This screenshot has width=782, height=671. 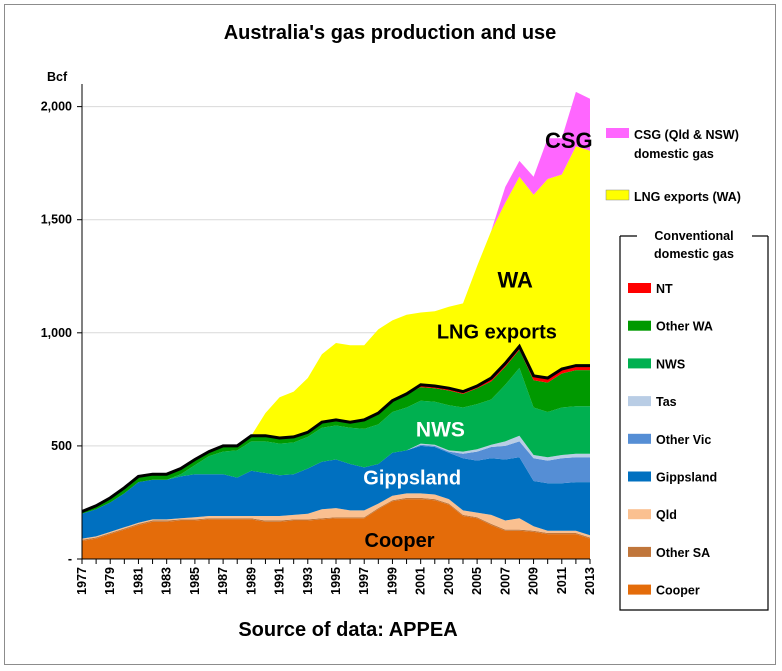 I want to click on y-axis-label: Bcf, so click(x=57, y=77).